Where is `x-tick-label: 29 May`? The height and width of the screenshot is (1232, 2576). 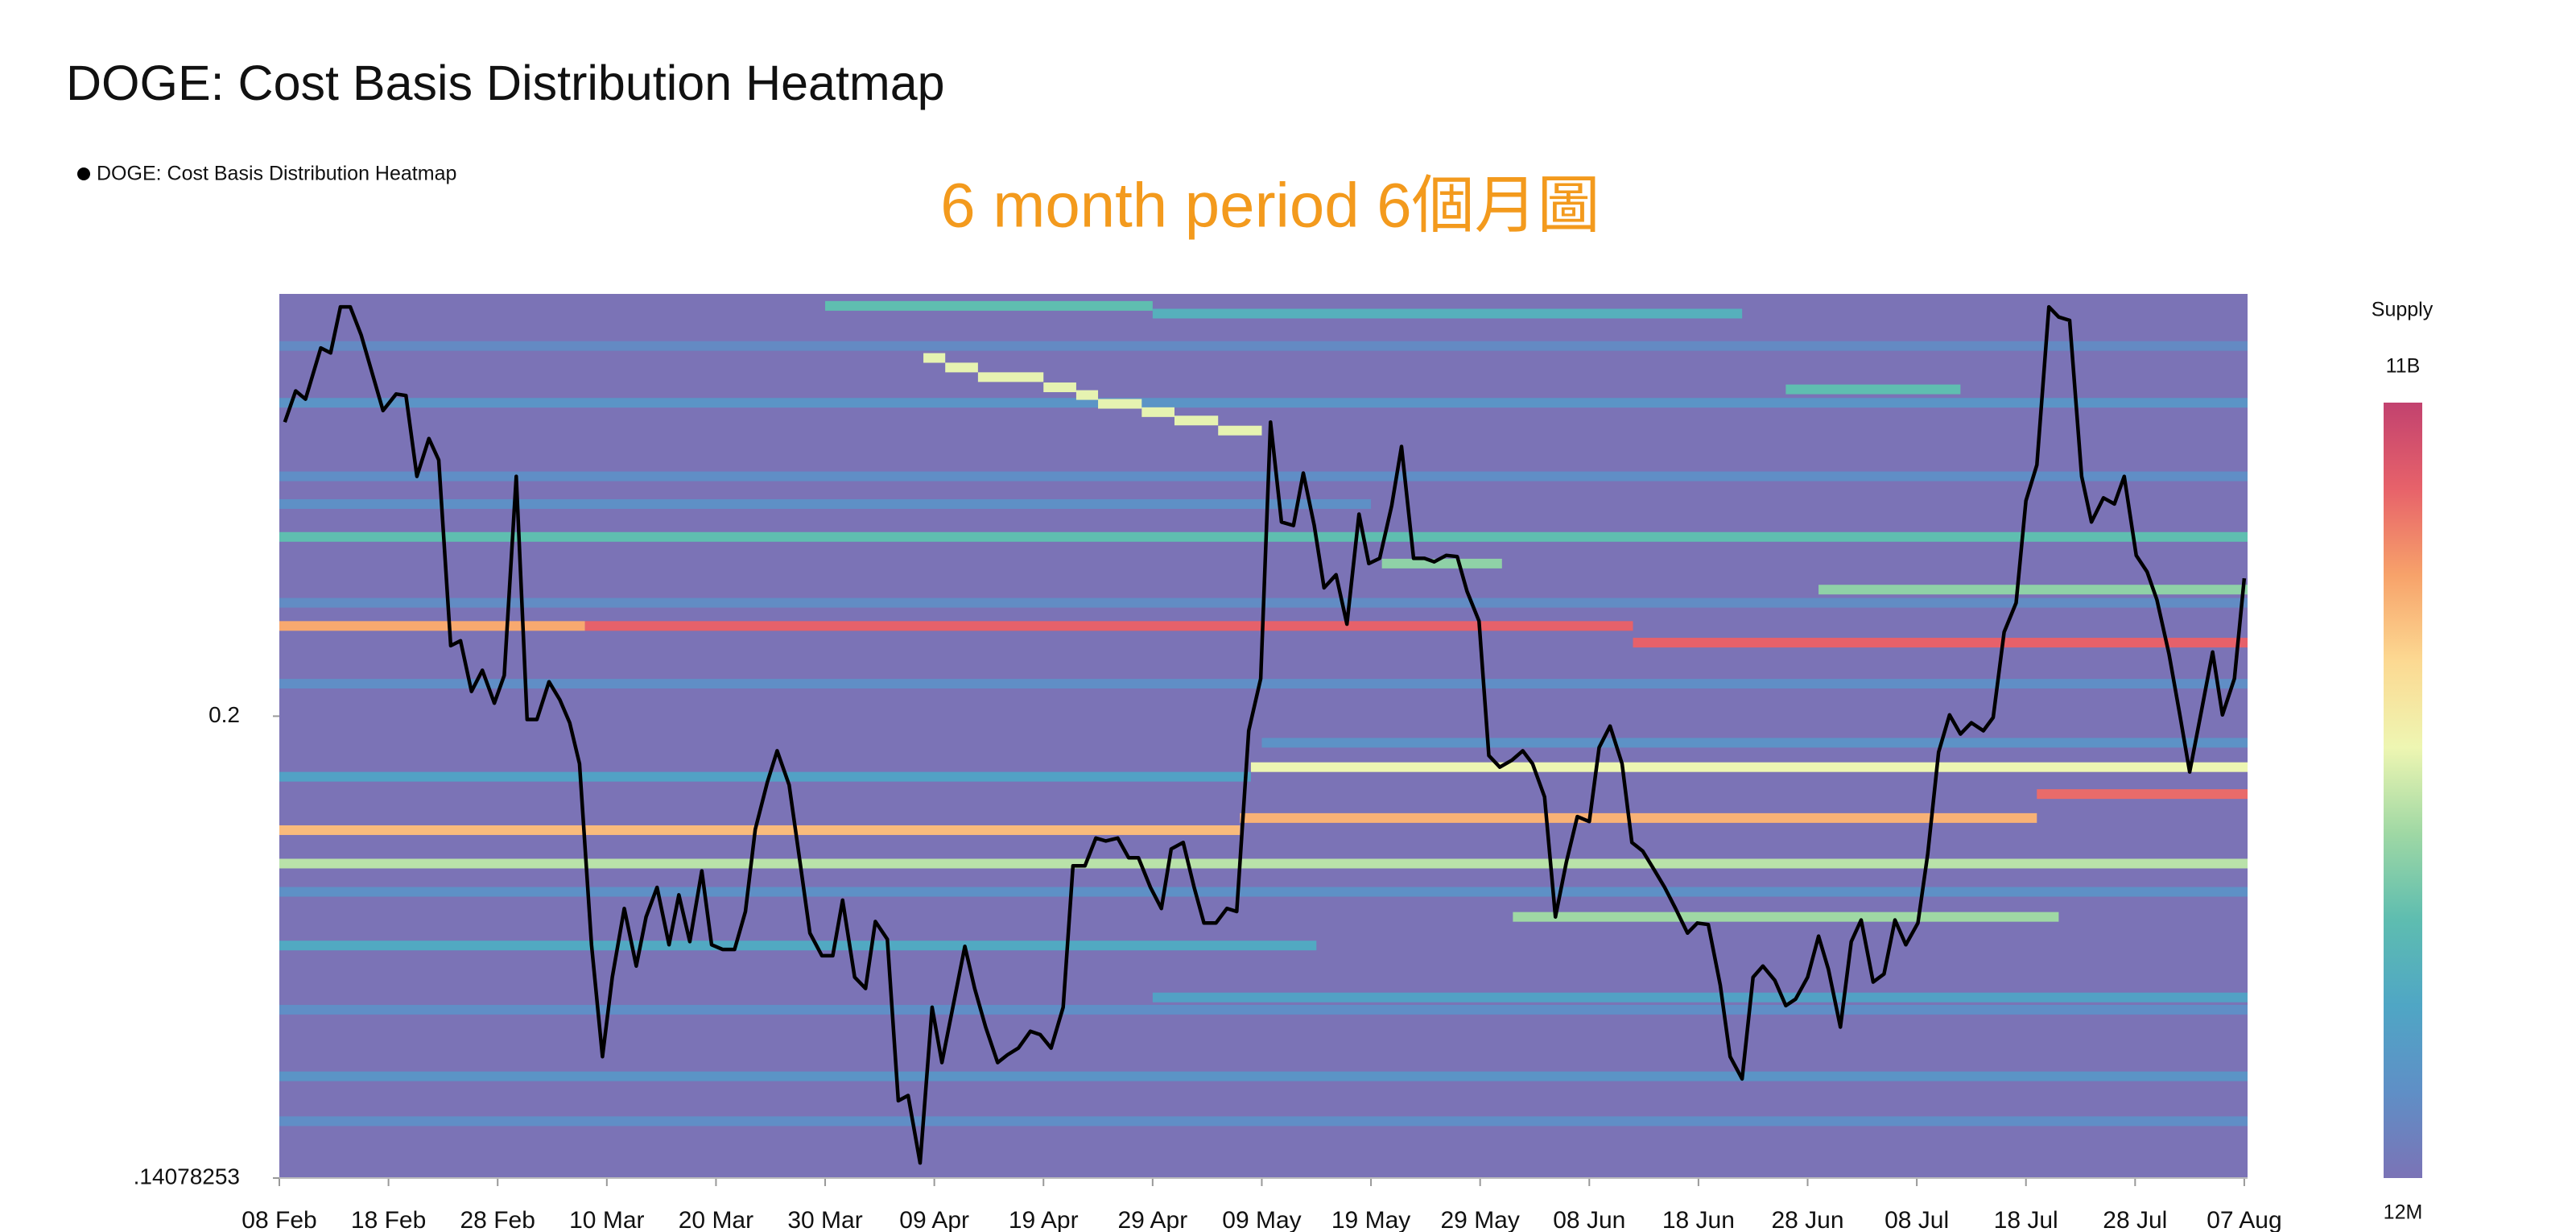
x-tick-label: 29 May is located at coordinates (1479, 1219).